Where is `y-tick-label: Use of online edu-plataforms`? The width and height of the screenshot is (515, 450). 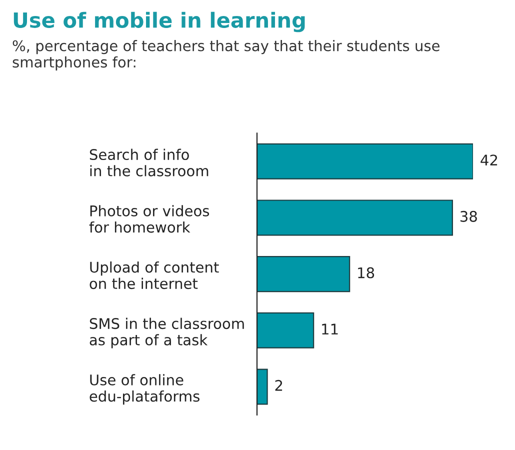 y-tick-label: Use of online edu-plataforms is located at coordinates (145, 389).